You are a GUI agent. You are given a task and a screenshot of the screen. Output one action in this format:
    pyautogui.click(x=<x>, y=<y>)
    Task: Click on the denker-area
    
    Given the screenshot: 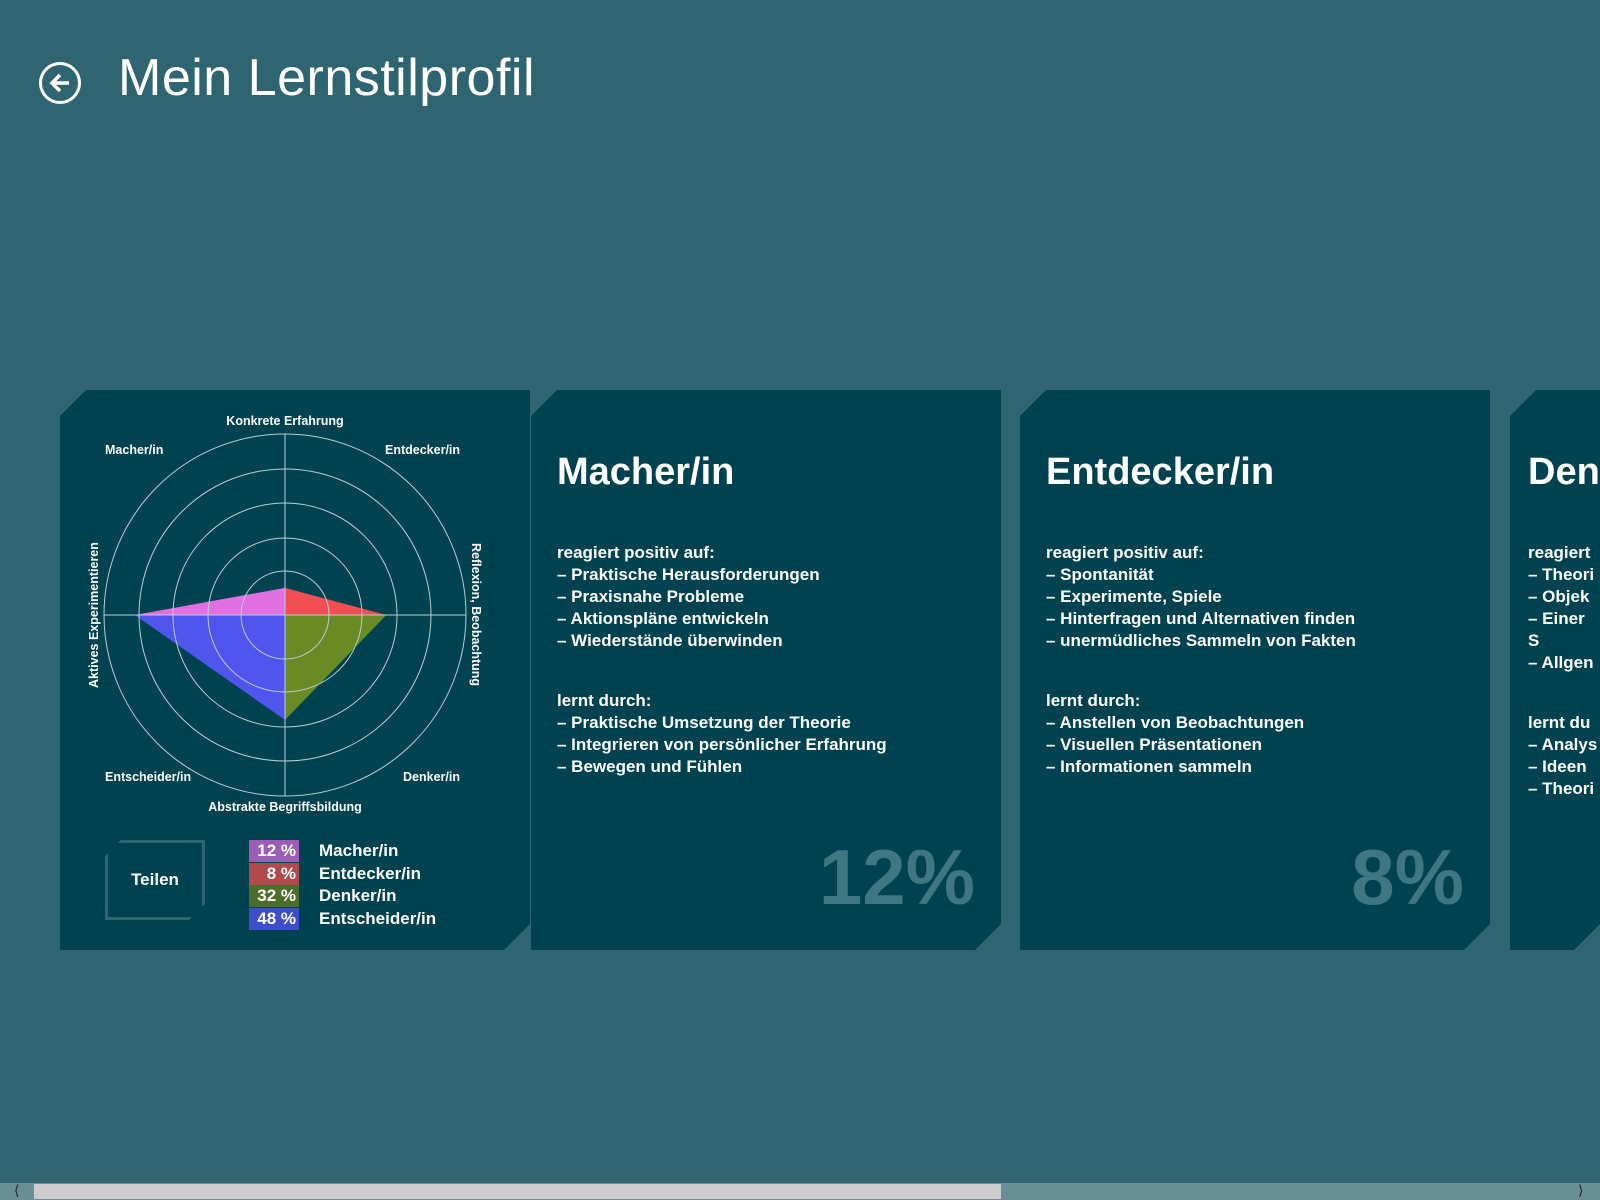 What is the action you would take?
    pyautogui.click(x=335, y=667)
    